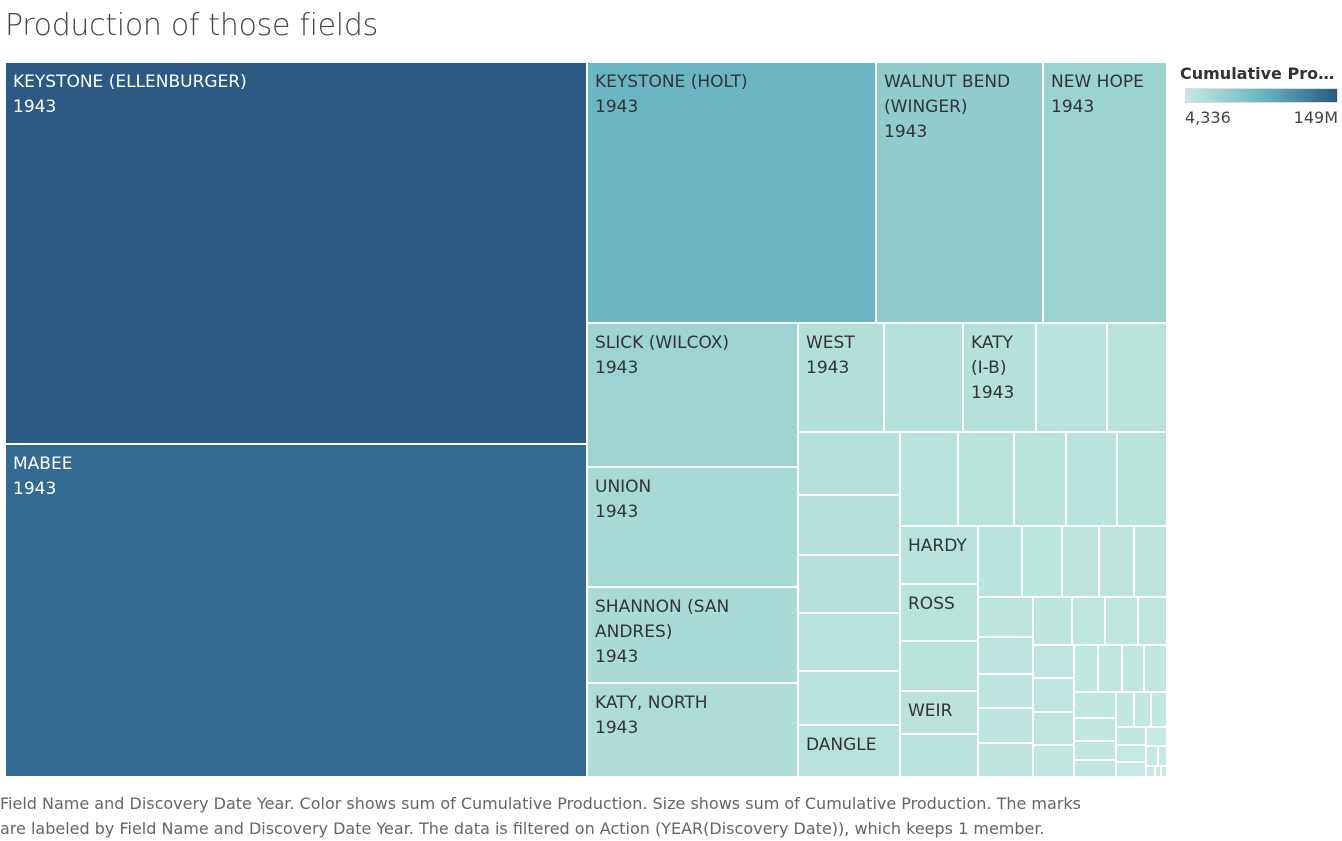 The width and height of the screenshot is (1342, 841). Describe the element at coordinates (692, 395) in the screenshot. I see `treemap-cell-slick-wilcox: SLICK (WILCOX) 1943` at that location.